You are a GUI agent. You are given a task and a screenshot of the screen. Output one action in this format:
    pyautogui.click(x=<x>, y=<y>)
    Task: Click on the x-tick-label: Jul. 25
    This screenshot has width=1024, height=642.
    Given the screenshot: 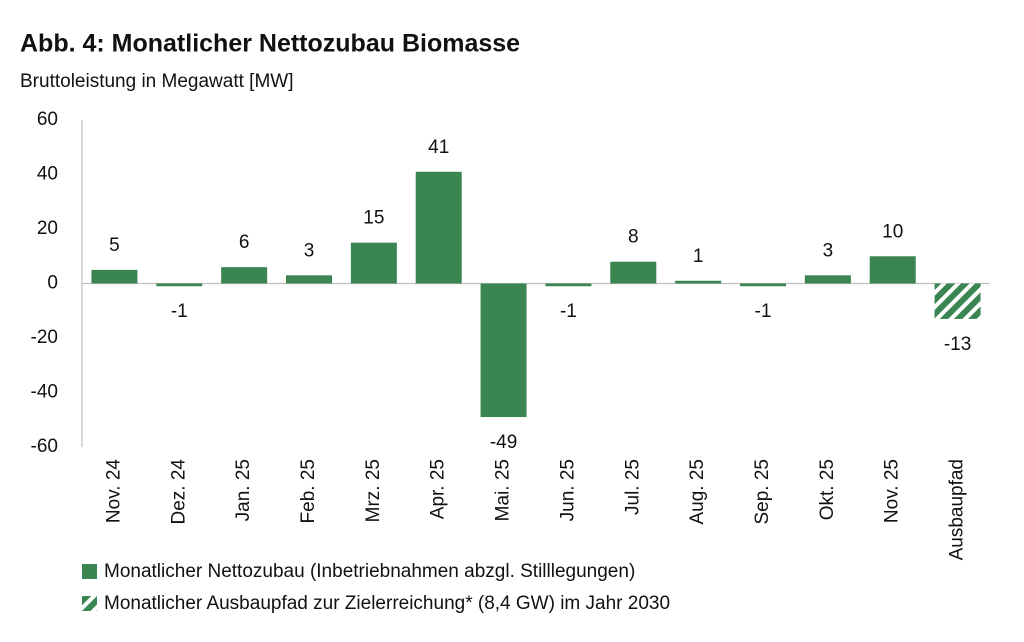 What is the action you would take?
    pyautogui.click(x=632, y=487)
    